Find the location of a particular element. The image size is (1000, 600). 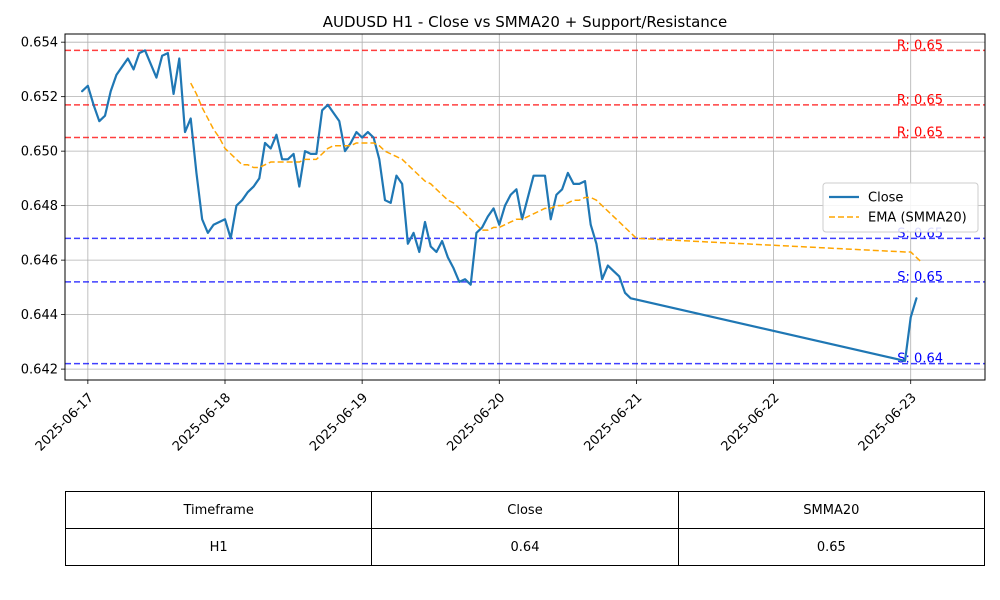

y-tick-label: 0.646 is located at coordinates (39, 261).